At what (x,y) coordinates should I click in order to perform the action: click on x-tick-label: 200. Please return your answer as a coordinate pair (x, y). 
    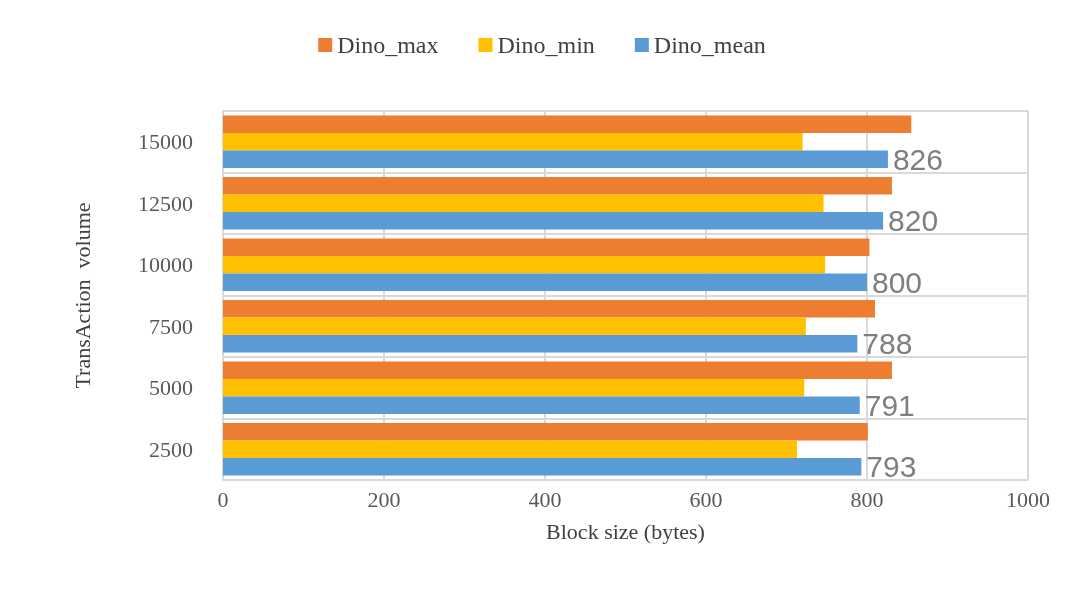
    Looking at the image, I should click on (384, 499).